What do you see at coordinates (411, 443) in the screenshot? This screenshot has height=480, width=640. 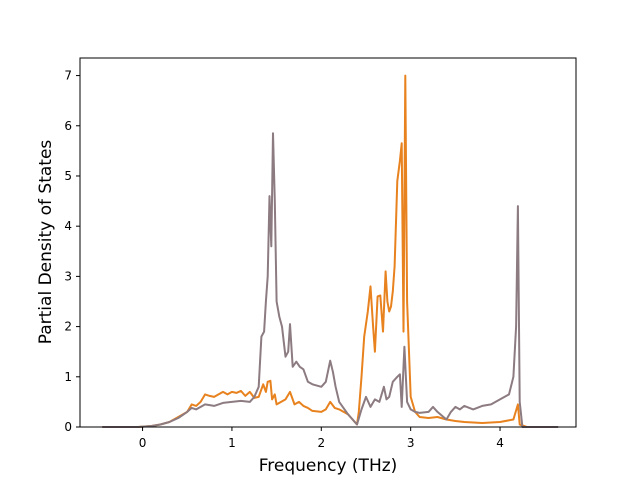 I see `x-tick-label-3: 3` at bounding box center [411, 443].